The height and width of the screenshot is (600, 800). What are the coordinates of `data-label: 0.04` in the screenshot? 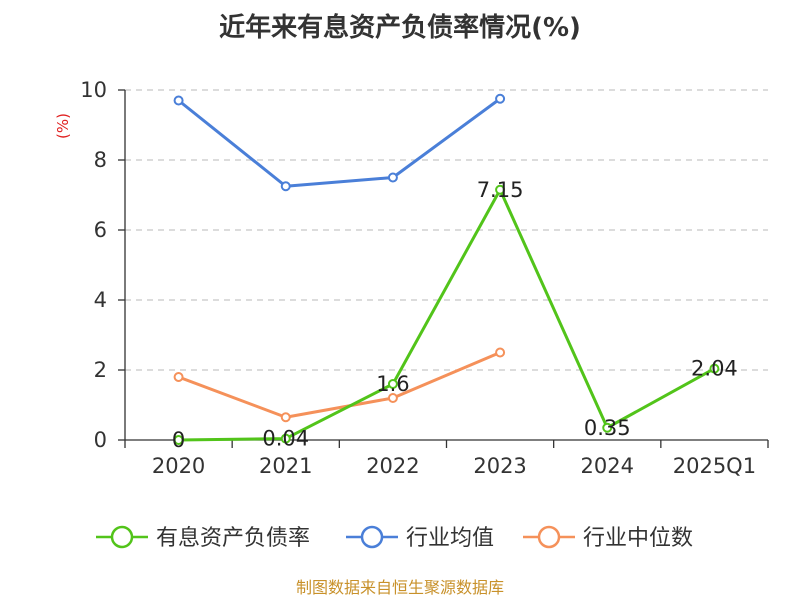 It's located at (285, 439).